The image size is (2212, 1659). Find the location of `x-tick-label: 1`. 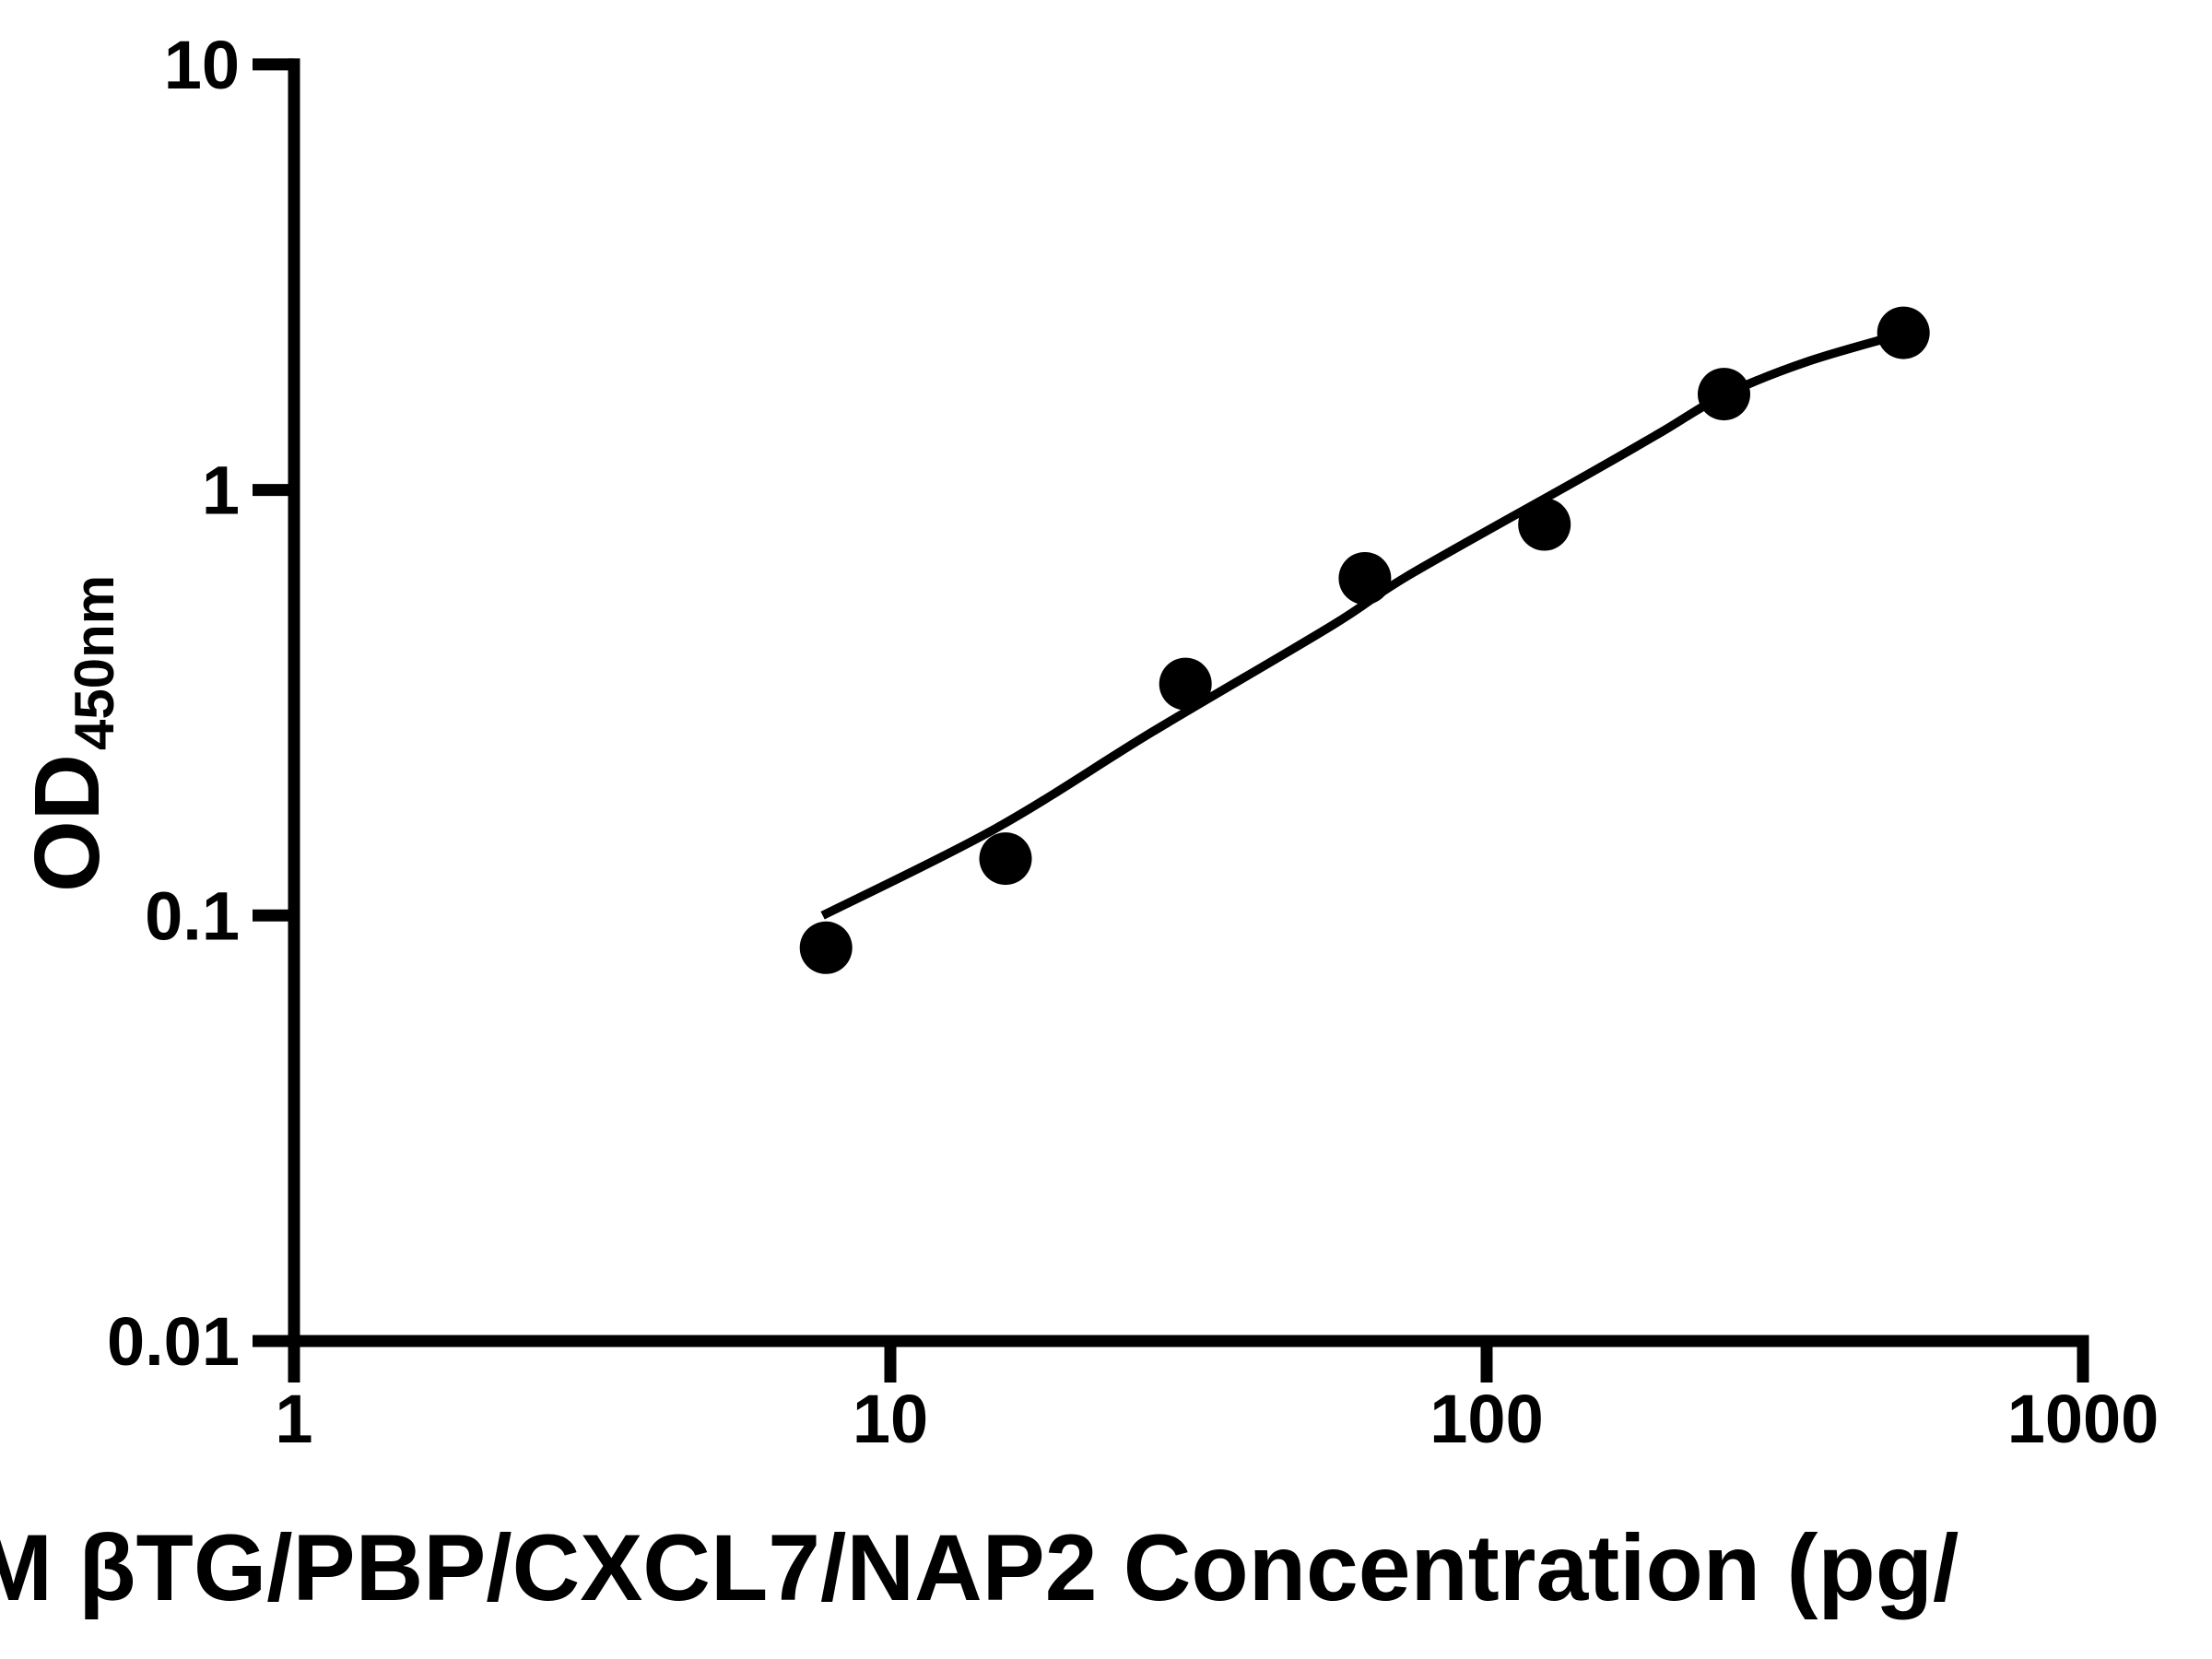

x-tick-label: 1 is located at coordinates (293, 1419).